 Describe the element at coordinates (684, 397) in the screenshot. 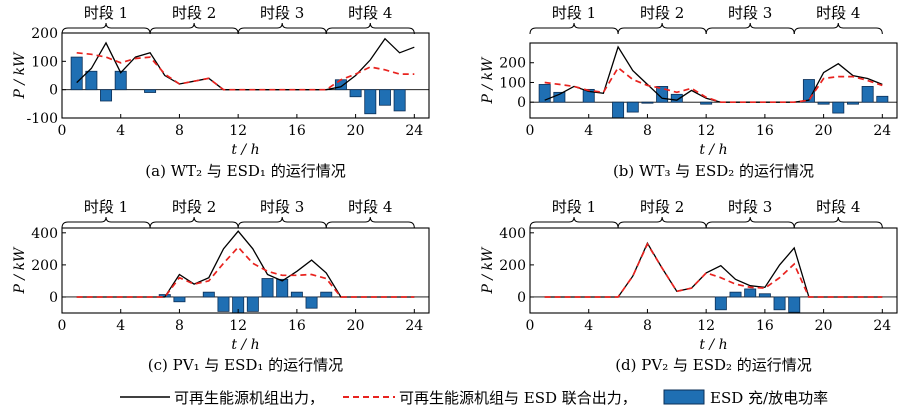

I see `legend-bar-swatch` at that location.